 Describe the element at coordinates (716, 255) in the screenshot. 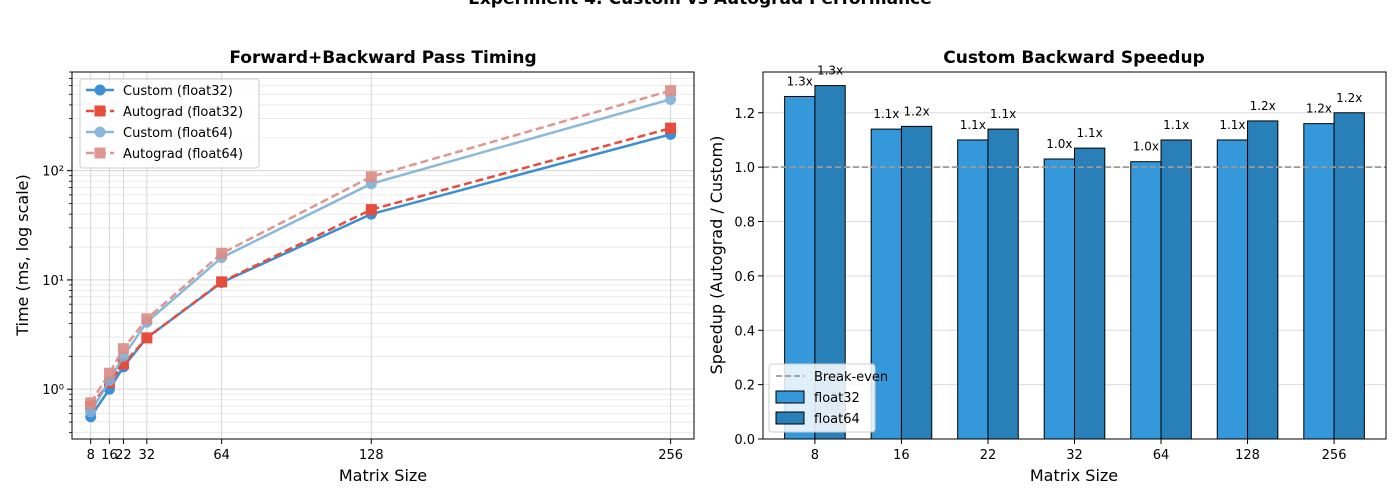

I see `speedup-chart-y-label: Speedup (Autograd / Custom)` at that location.